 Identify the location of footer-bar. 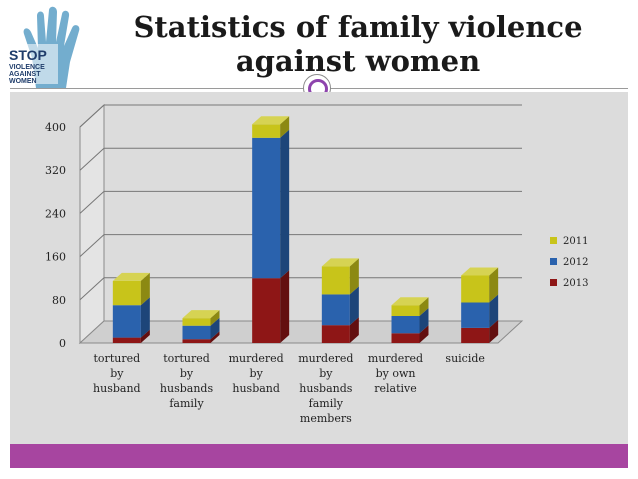
(319, 456).